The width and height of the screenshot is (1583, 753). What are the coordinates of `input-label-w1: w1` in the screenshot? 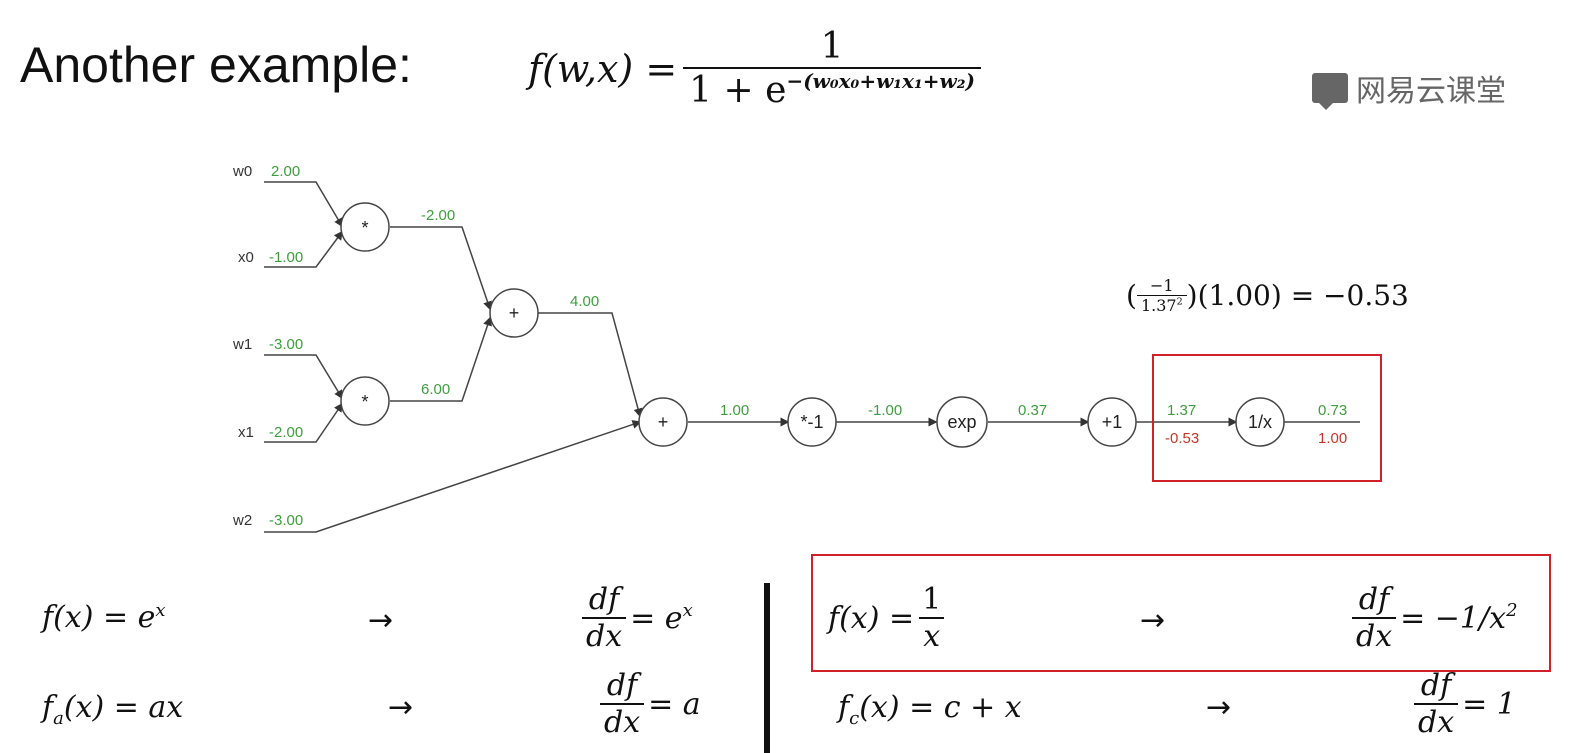 It's located at (242, 344).